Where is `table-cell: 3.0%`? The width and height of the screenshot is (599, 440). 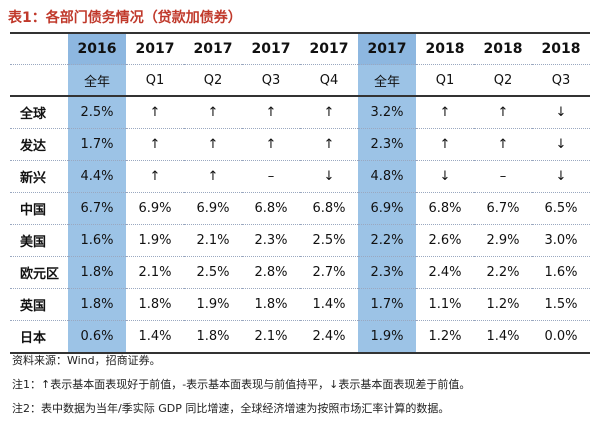 table-cell: 3.0% is located at coordinates (561, 240).